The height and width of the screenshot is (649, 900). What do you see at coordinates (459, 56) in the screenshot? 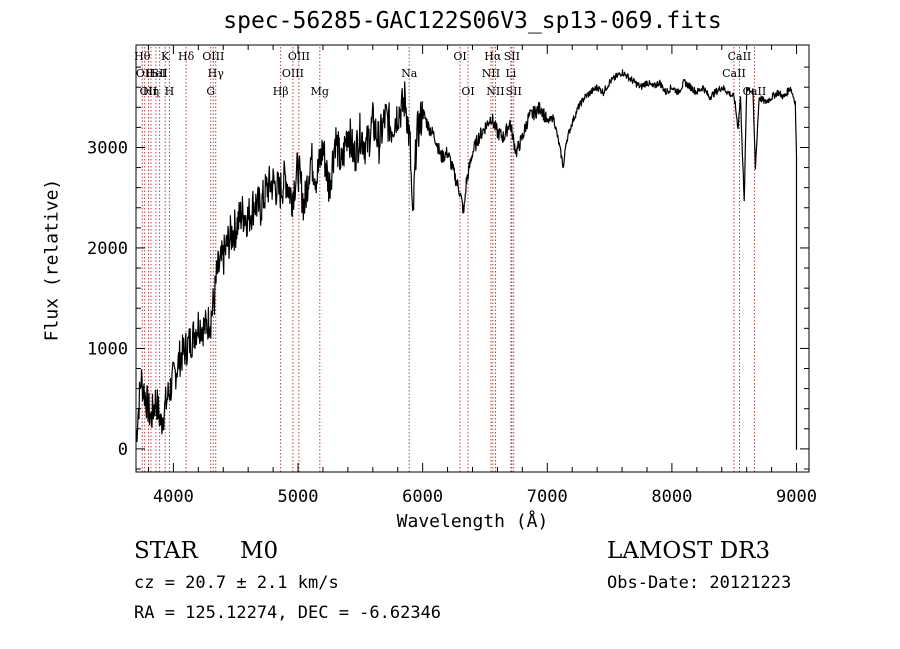
I see `line-label-17: OI` at bounding box center [459, 56].